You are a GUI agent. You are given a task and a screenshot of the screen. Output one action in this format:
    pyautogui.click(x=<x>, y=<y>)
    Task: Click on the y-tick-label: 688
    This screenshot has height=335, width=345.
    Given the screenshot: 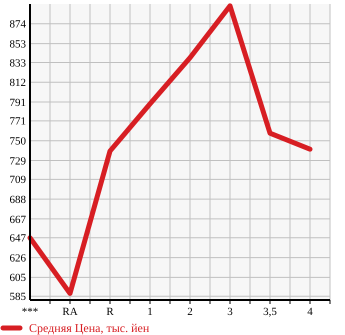 What is the action you would take?
    pyautogui.click(x=18, y=200)
    